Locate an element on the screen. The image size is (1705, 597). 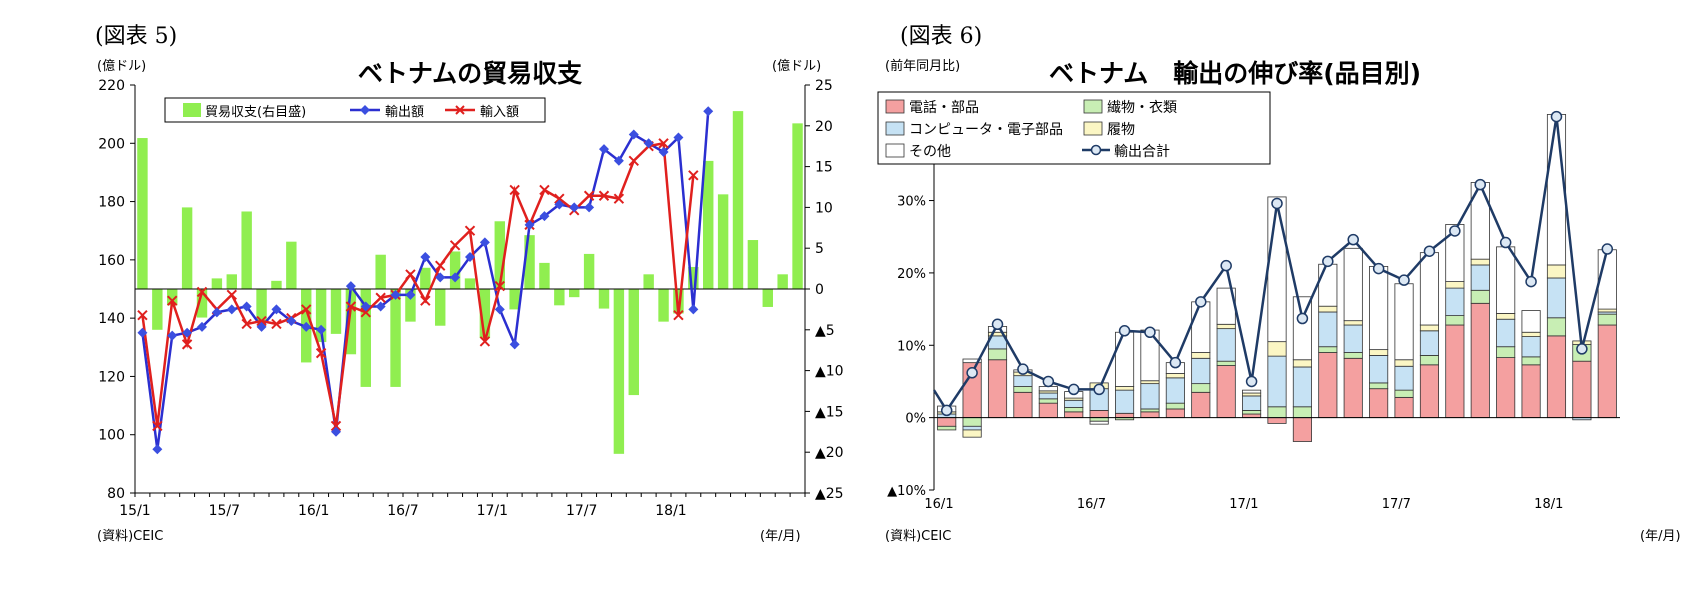
x-tick-label: 16/1 is located at coordinates (938, 504).